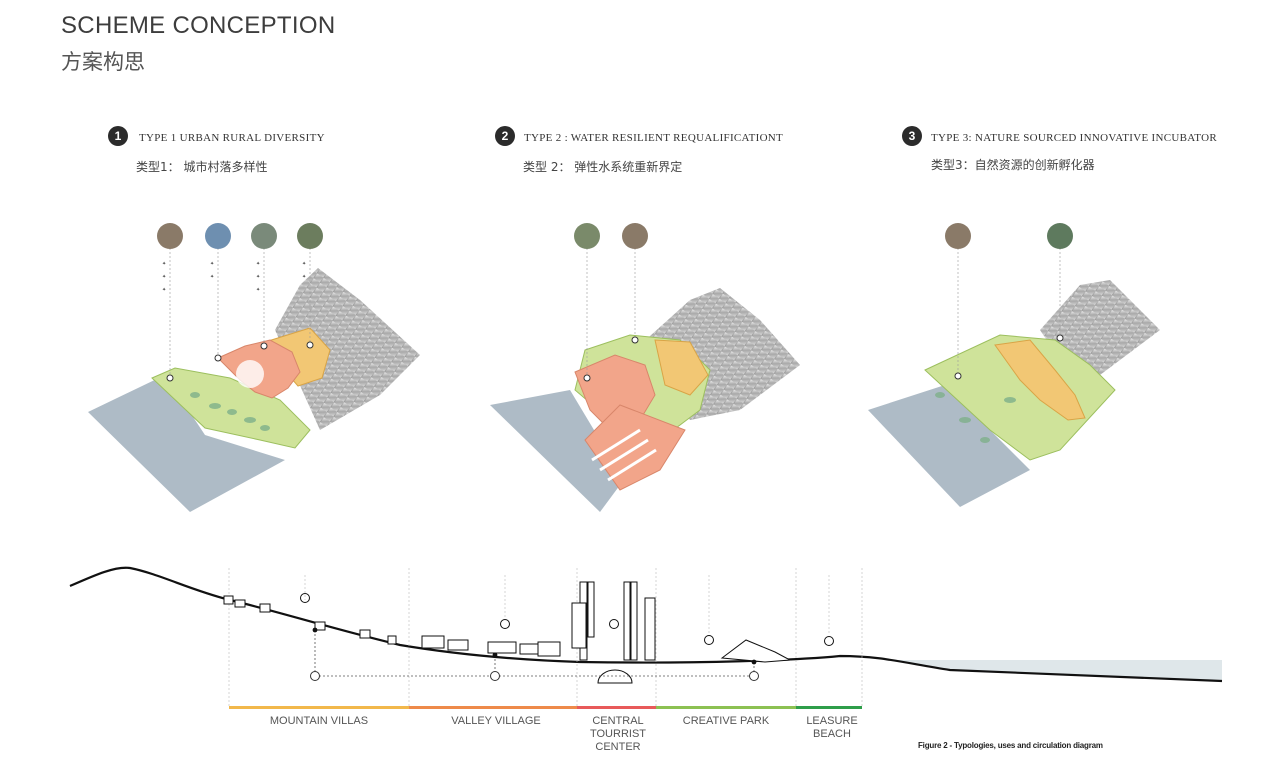 The width and height of the screenshot is (1280, 767). Describe the element at coordinates (319, 707) in the screenshot. I see `zone-bar-mountain-villas` at that location.